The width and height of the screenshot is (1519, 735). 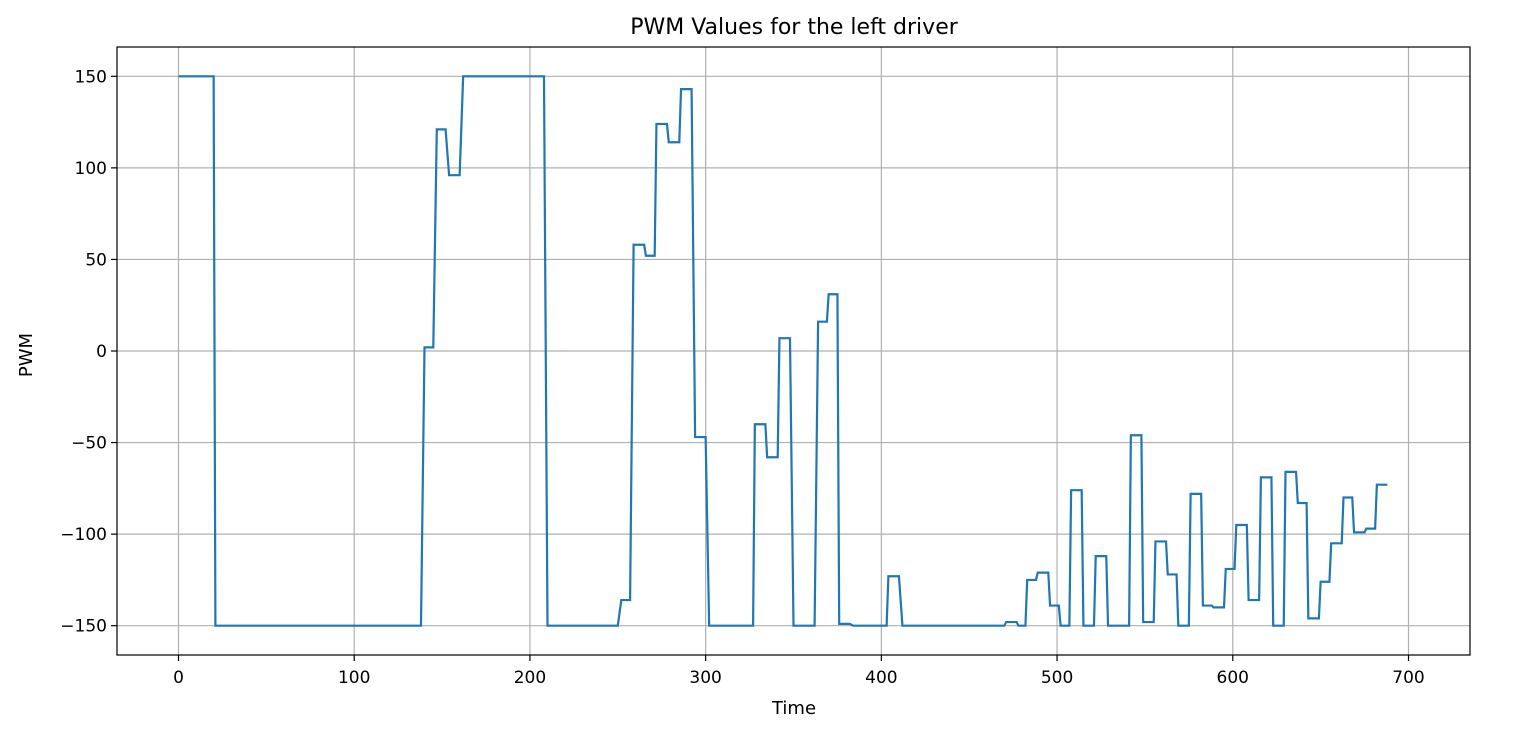 I want to click on y-tick-label: −100, so click(x=83, y=535).